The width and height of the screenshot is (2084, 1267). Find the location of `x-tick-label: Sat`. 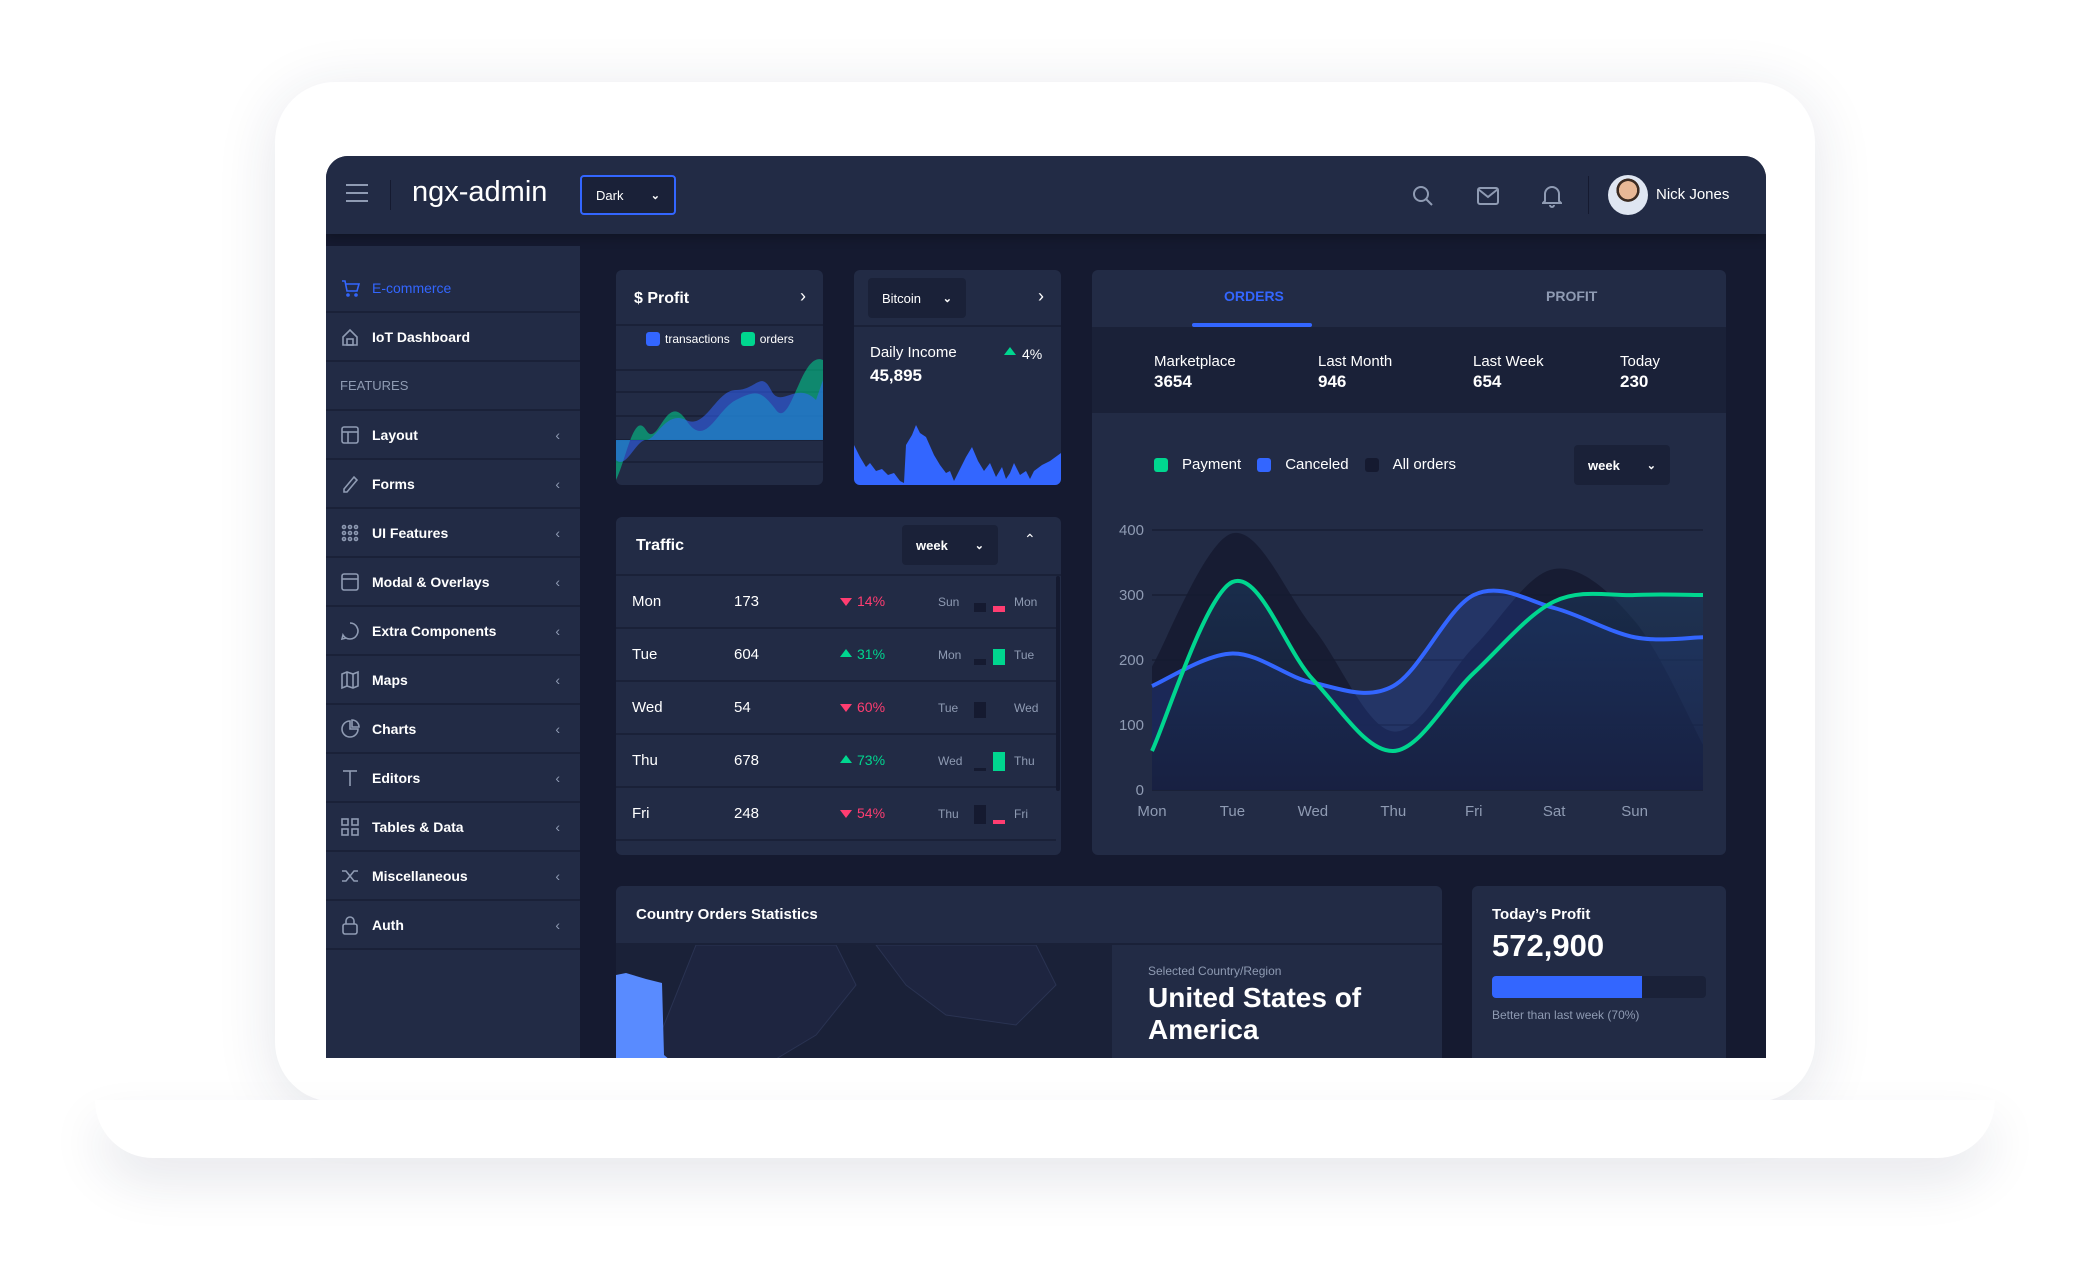

x-tick-label: Sat is located at coordinates (1554, 811).